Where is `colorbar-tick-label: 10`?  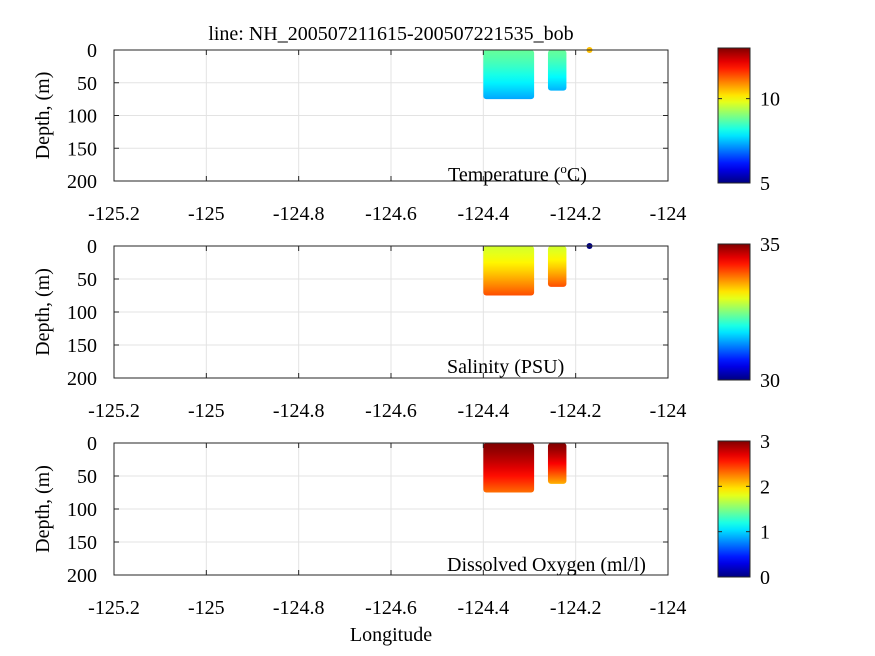
colorbar-tick-label: 10 is located at coordinates (770, 100).